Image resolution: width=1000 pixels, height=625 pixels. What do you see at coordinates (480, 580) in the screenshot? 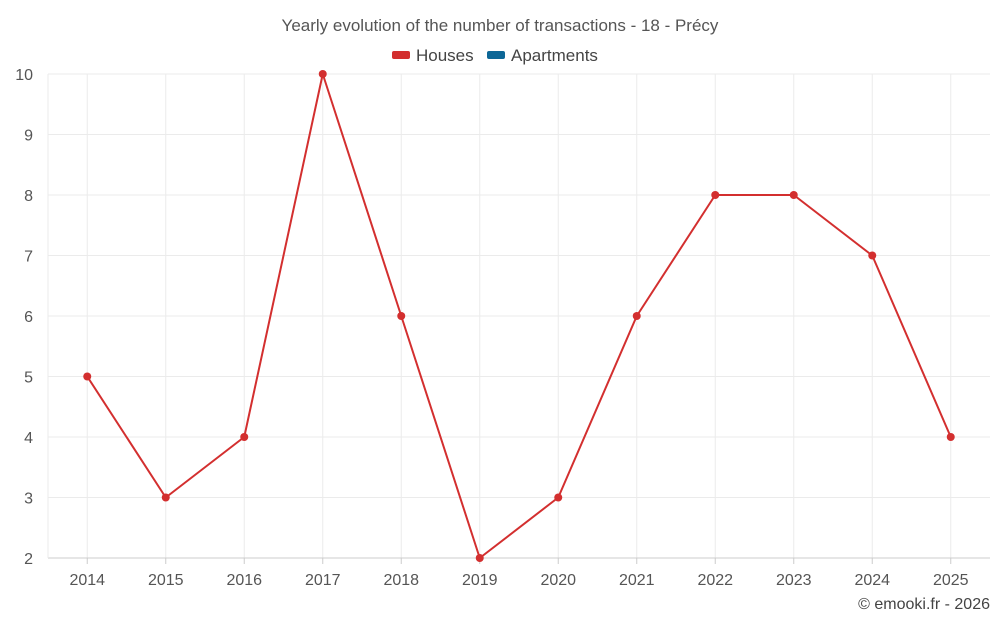
I see `x-tick-label: 2019` at bounding box center [480, 580].